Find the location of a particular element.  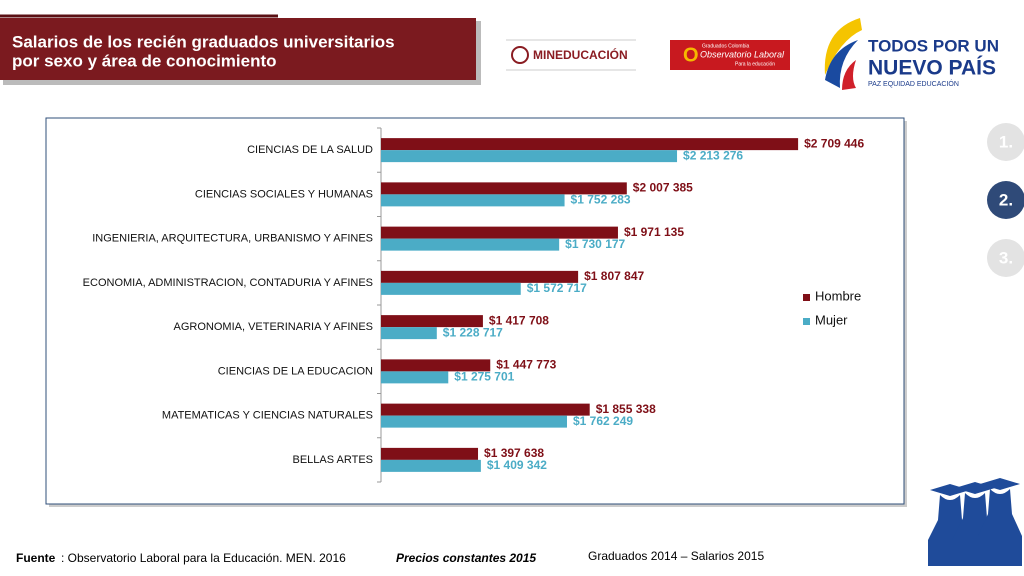

category-label: BELLAS ARTES is located at coordinates (332, 460).